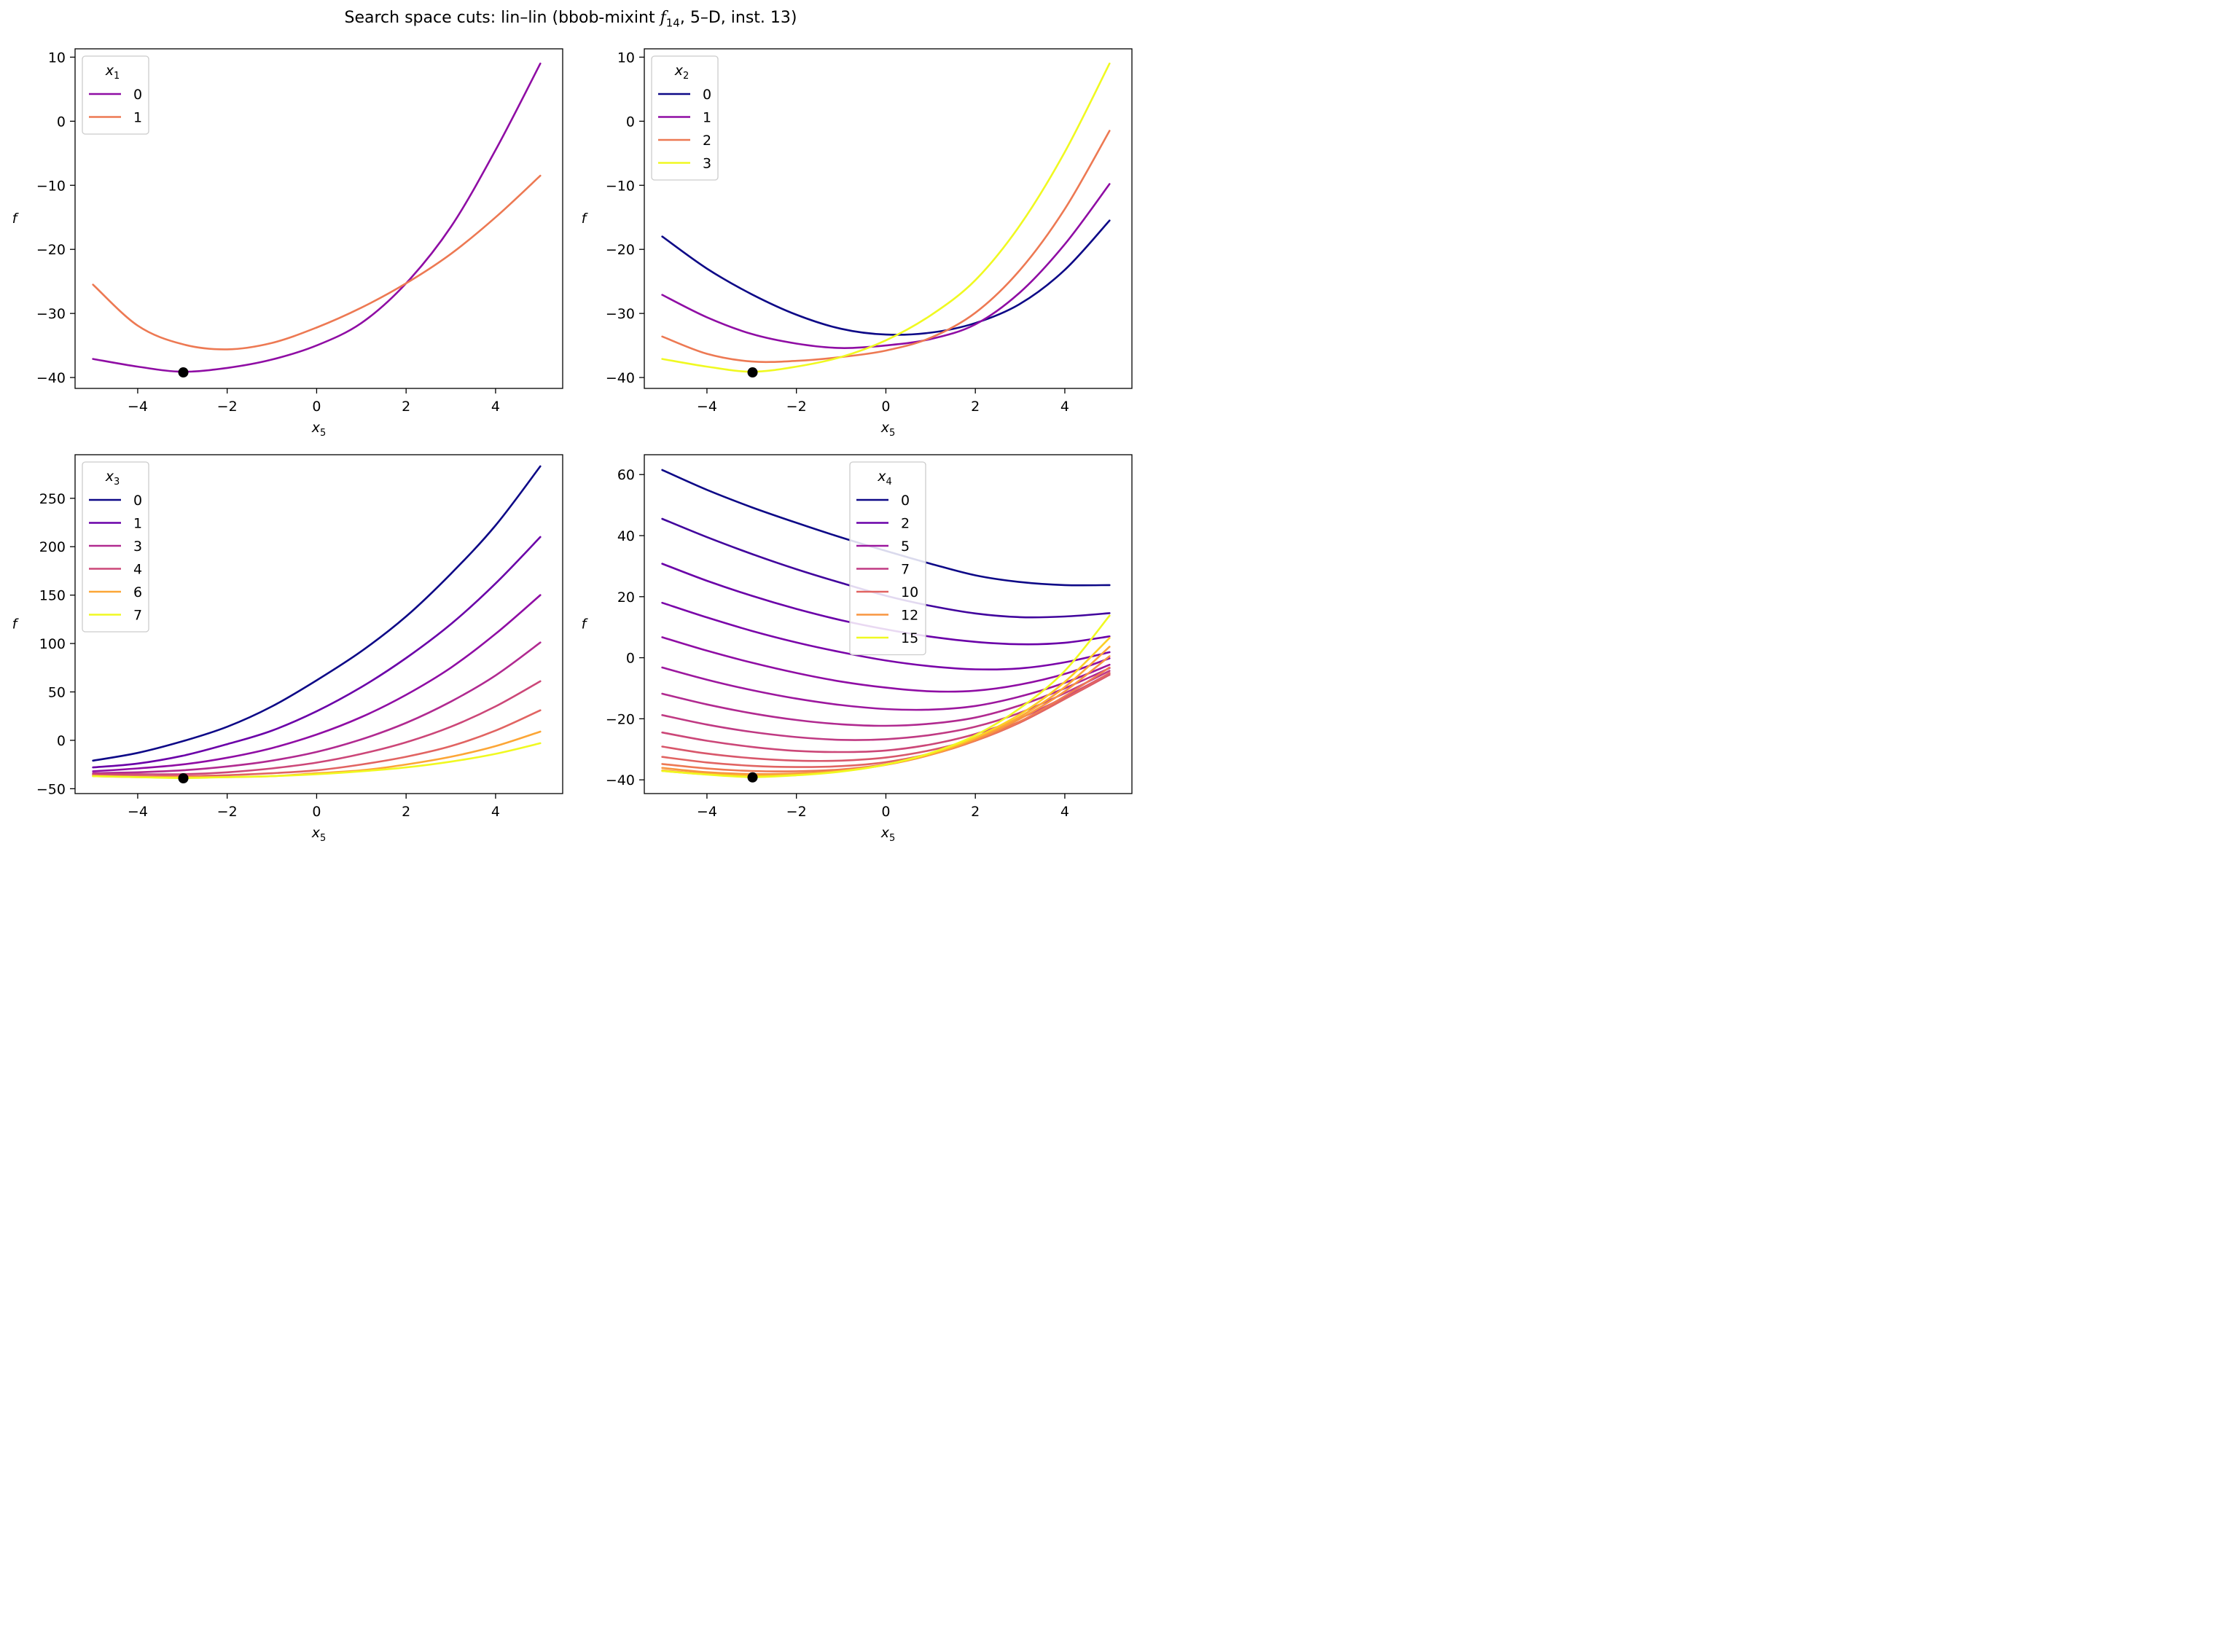 The image size is (2215, 1652). I want to click on y-tick-label: 150, so click(52, 596).